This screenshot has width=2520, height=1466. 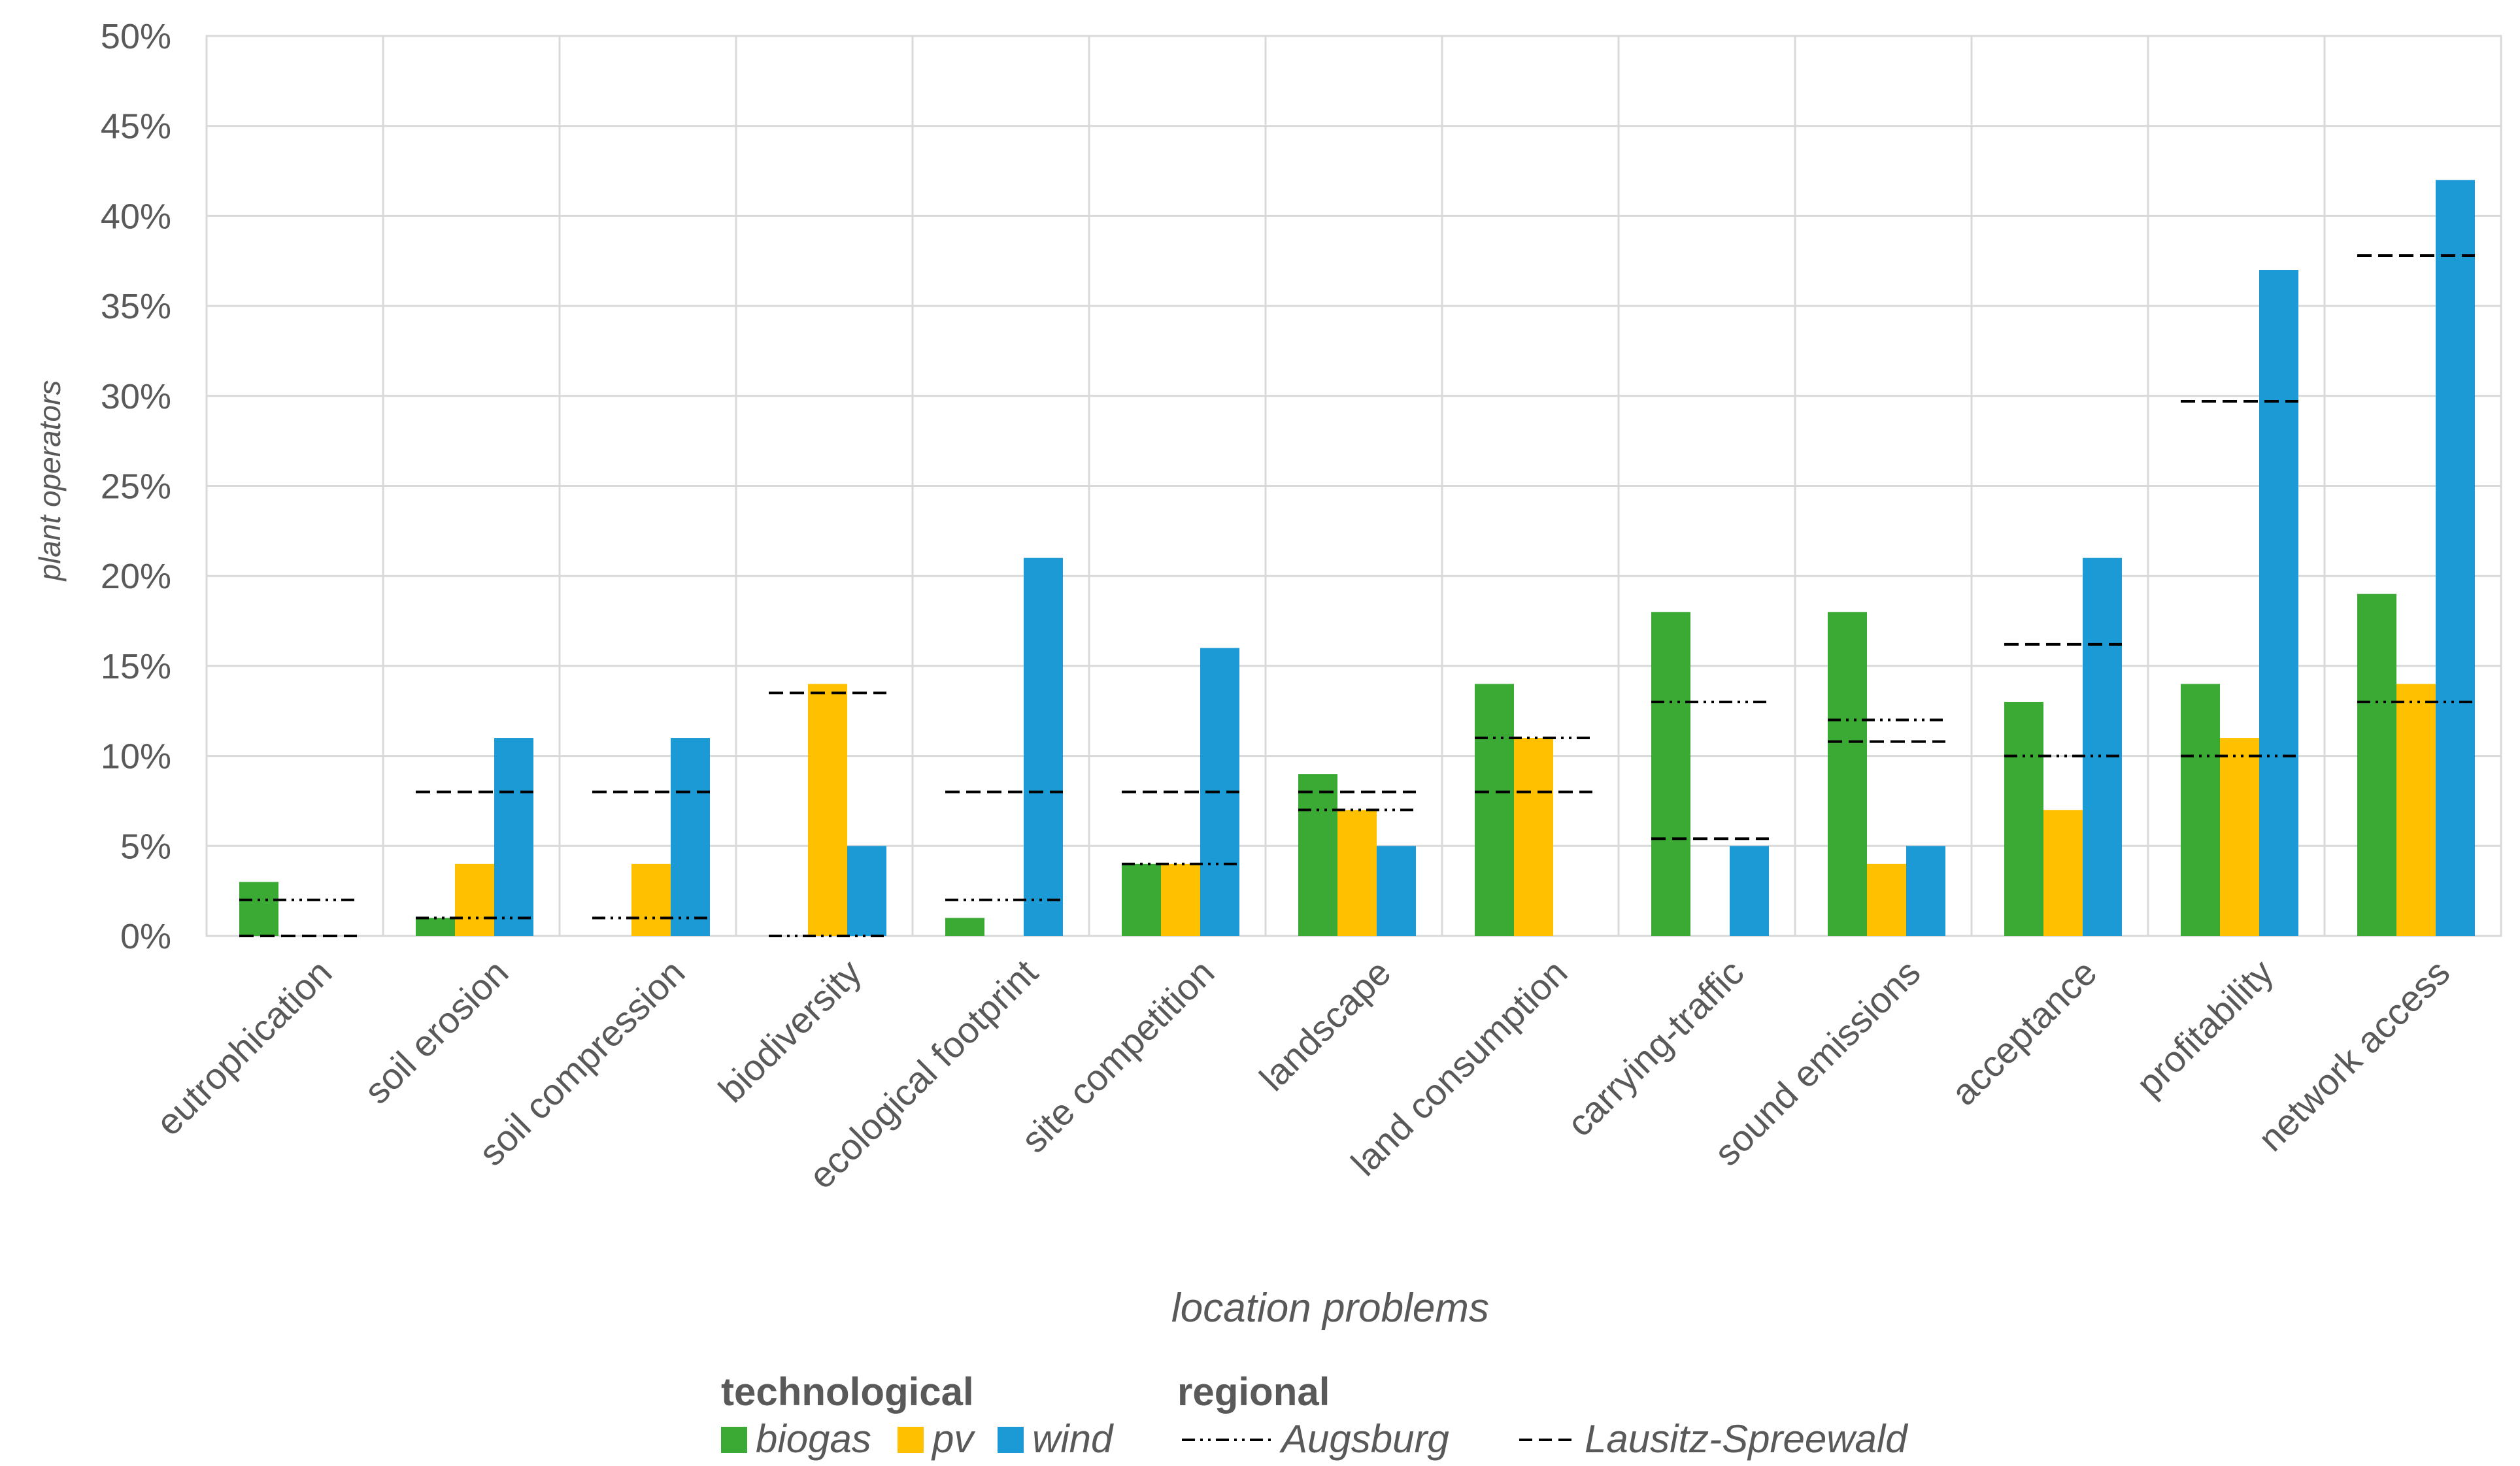 I want to click on x-category-label: soil erosion, so click(x=436, y=1032).